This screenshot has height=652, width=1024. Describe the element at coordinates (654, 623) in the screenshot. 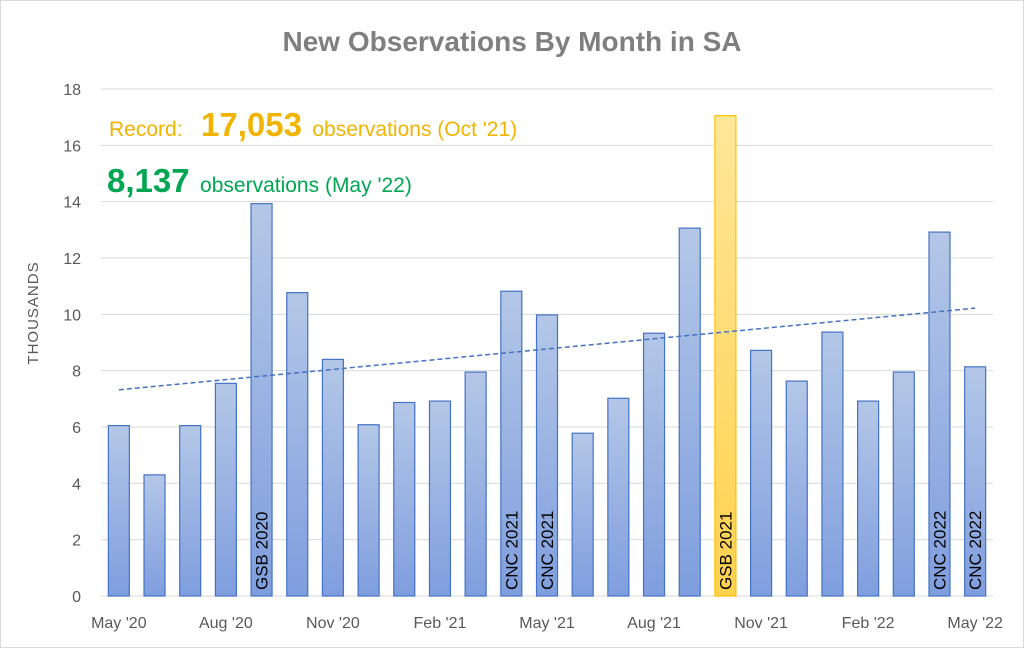

I see `x-tick-label: Aug '21` at that location.